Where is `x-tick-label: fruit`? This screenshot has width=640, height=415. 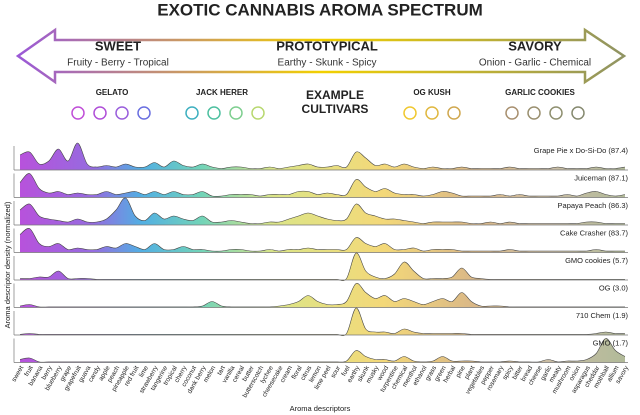 x-tick-label: fruit is located at coordinates (29, 371).